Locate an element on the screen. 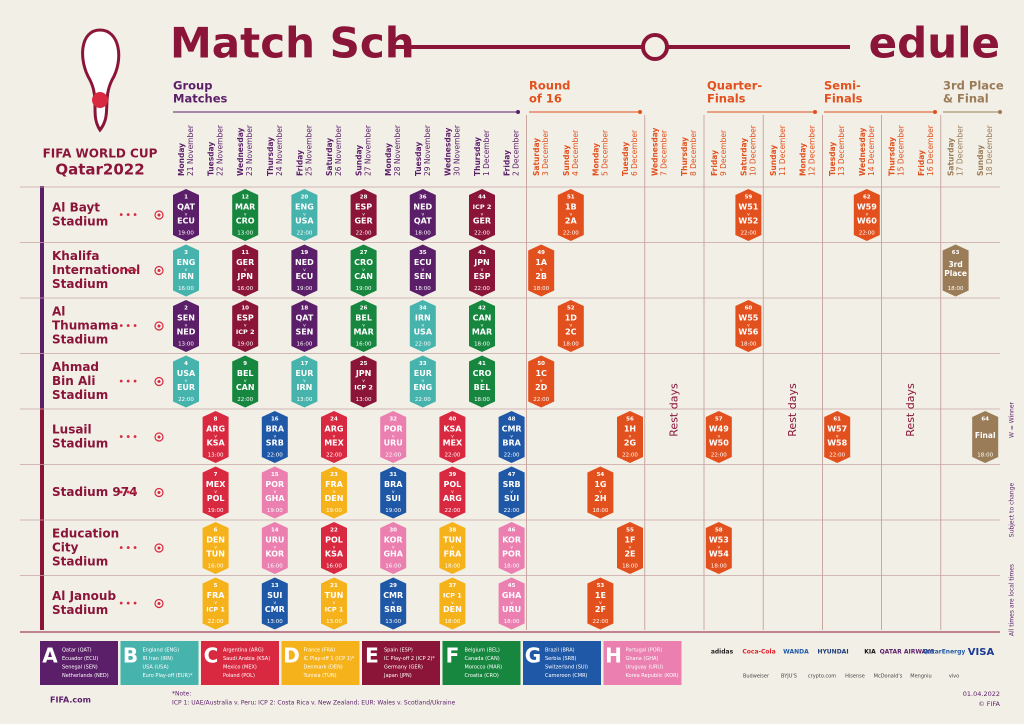 The image size is (1024, 724). match-number: 16 is located at coordinates (275, 420).